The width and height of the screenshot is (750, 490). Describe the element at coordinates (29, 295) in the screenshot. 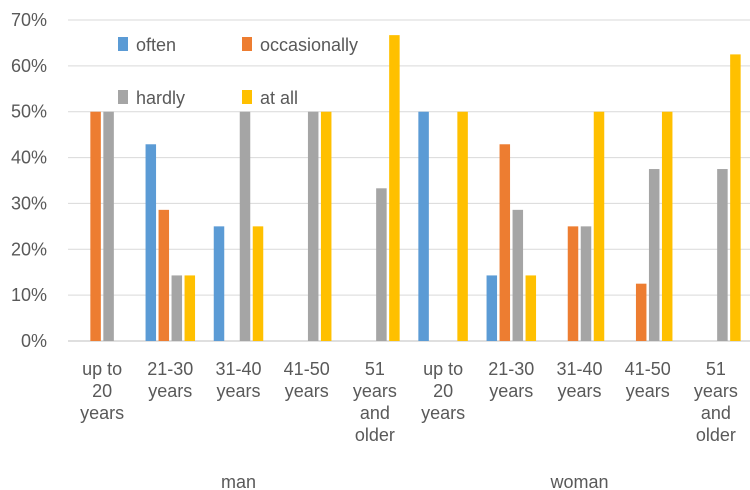

I see `y-tick-label: 10%` at that location.